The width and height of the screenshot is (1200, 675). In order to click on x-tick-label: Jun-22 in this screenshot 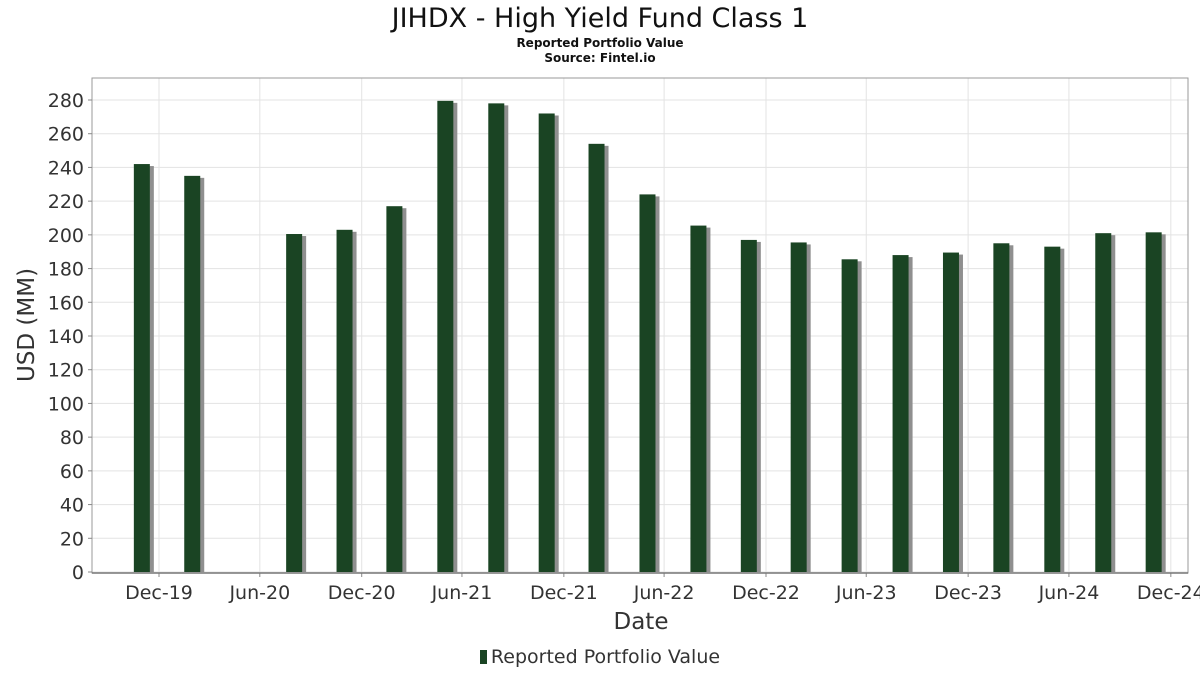, I will do `click(664, 593)`.